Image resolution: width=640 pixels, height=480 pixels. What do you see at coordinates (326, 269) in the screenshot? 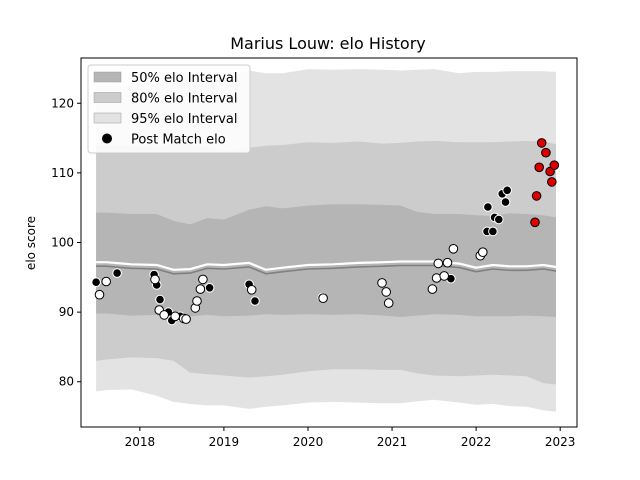
I see `band-center-line` at bounding box center [326, 269].